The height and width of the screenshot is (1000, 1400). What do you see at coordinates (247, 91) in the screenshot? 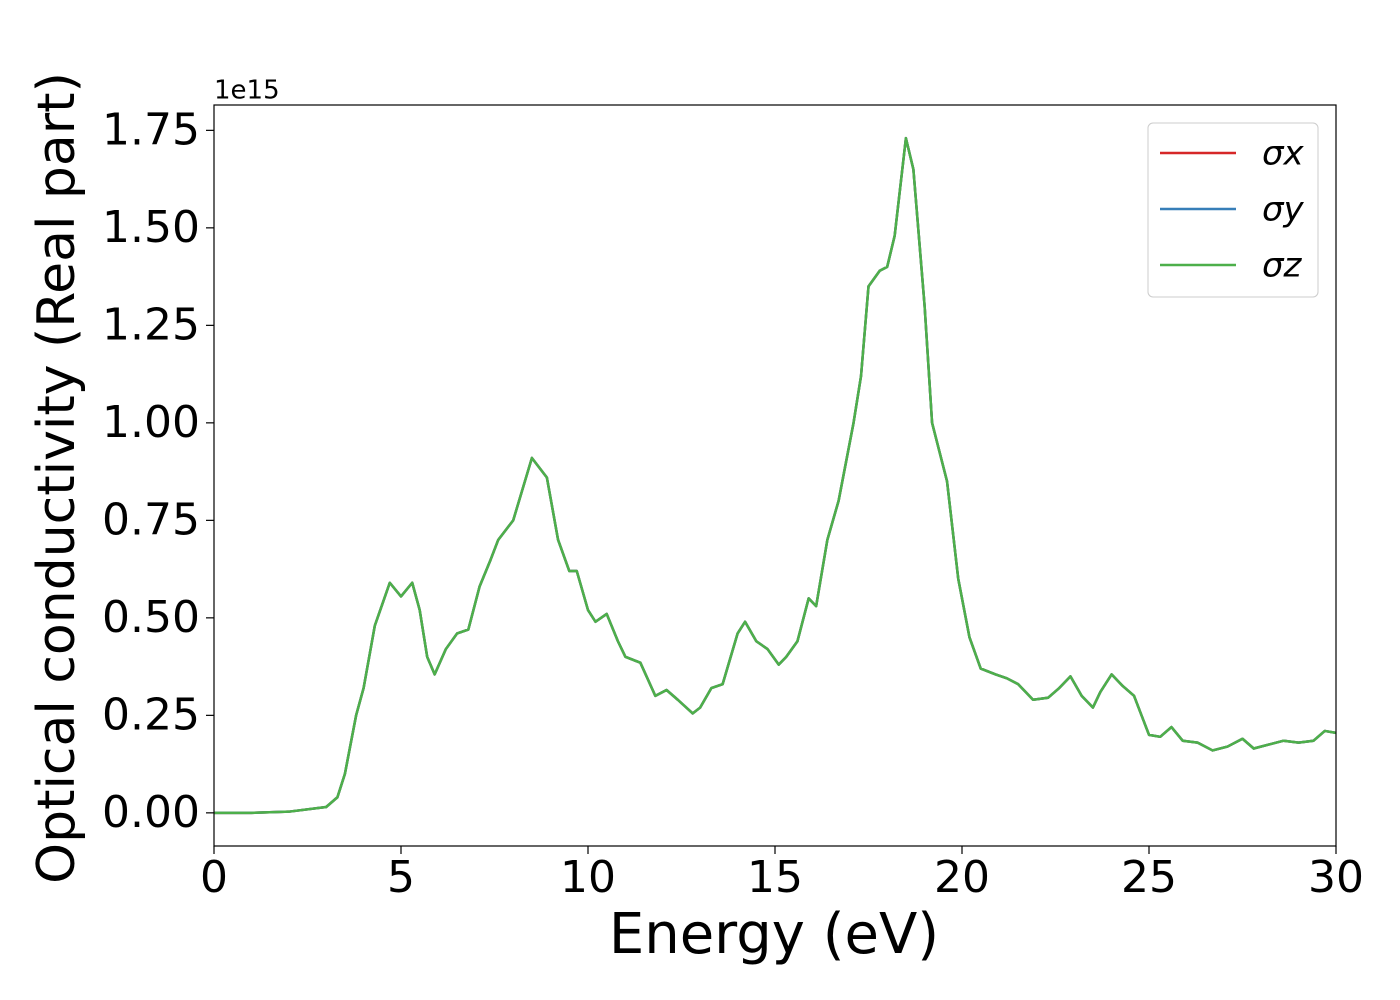
I see `offset-text: 1e15` at bounding box center [247, 91].